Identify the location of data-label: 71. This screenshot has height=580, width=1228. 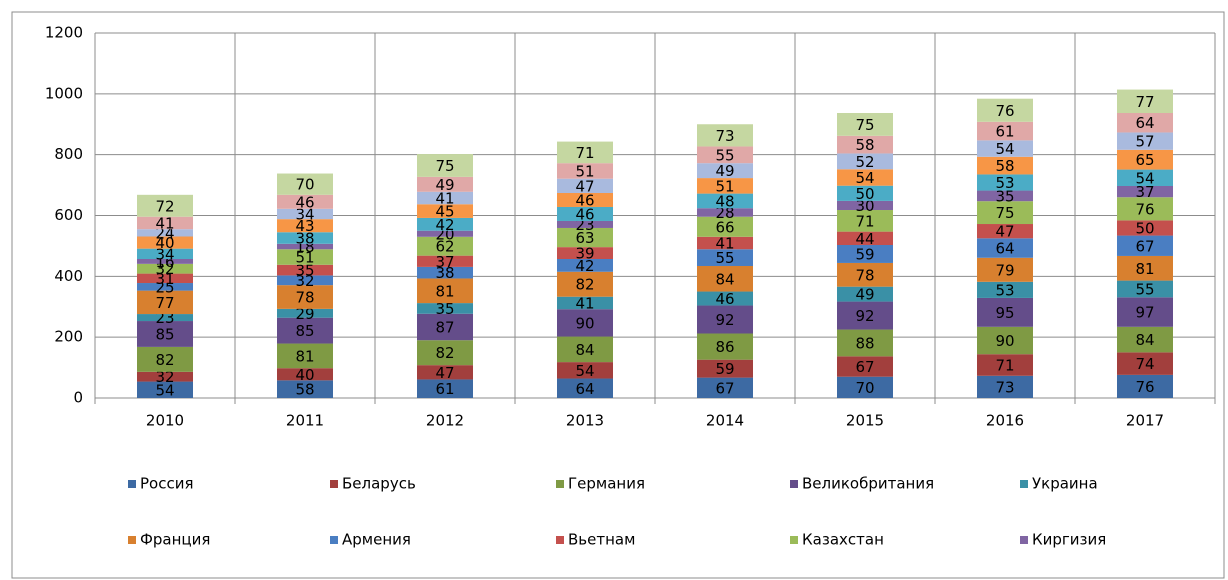
(1004, 365).